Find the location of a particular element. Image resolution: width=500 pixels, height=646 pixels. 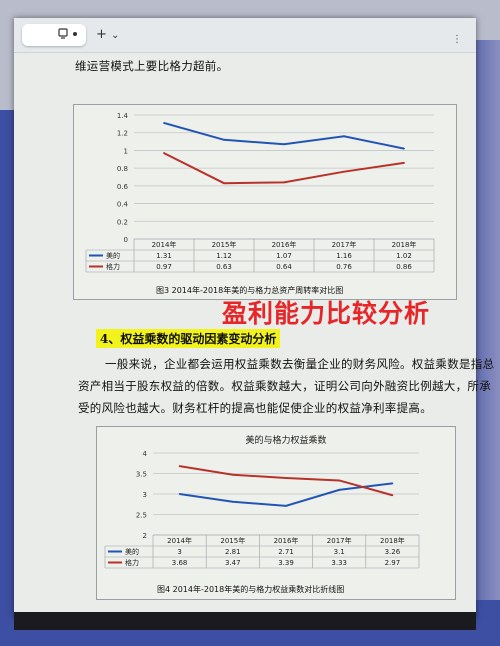

y-tick-label: 0.4 is located at coordinates (123, 205).